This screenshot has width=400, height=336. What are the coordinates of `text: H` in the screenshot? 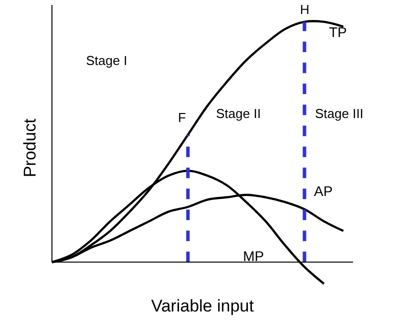 It's located at (305, 9).